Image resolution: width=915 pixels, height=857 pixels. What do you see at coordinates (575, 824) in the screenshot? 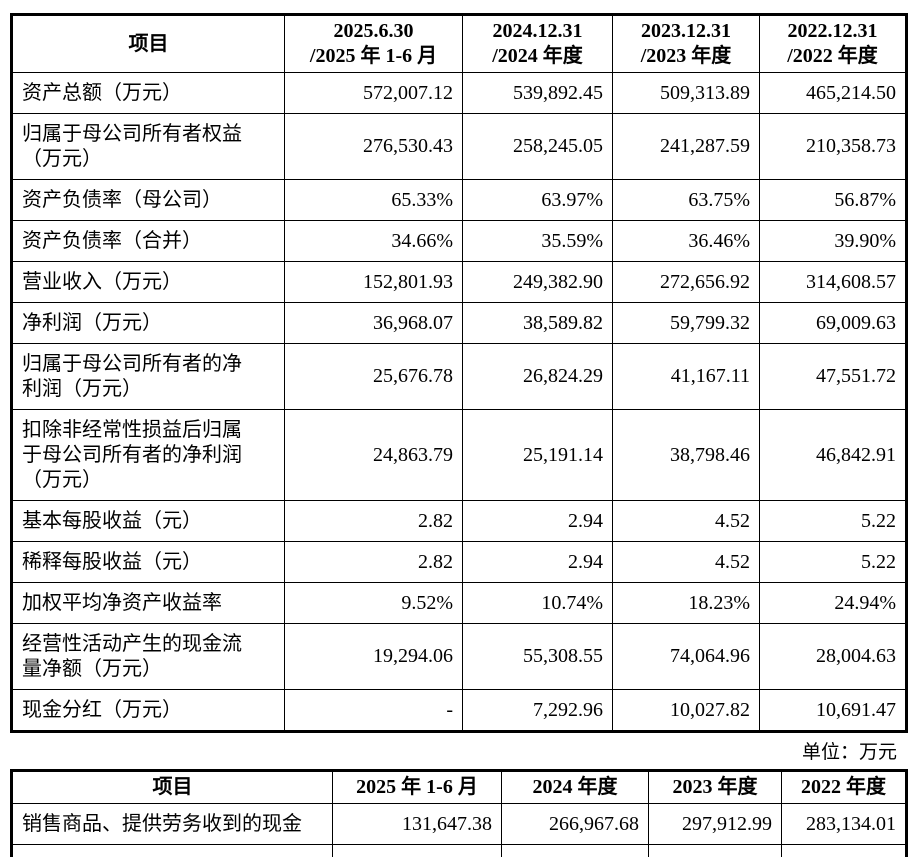
I see `value-cell: 266,967.68` at bounding box center [575, 824].